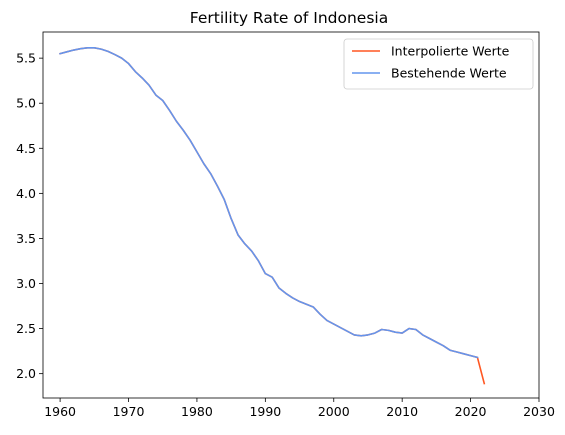 Image resolution: width=565 pixels, height=435 pixels. Describe the element at coordinates (26, 103) in the screenshot. I see `y-tick-label: 5.0` at that location.